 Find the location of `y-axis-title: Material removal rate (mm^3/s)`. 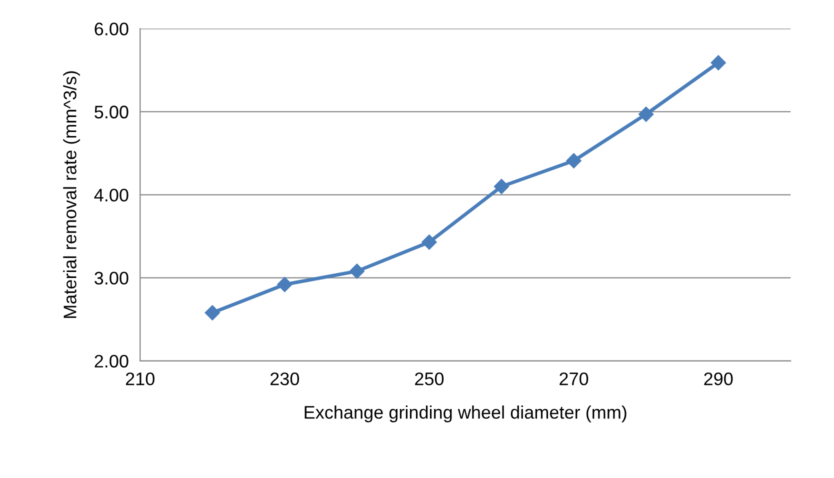

y-axis-title: Material removal rate (mm^3/s) is located at coordinates (71, 194).